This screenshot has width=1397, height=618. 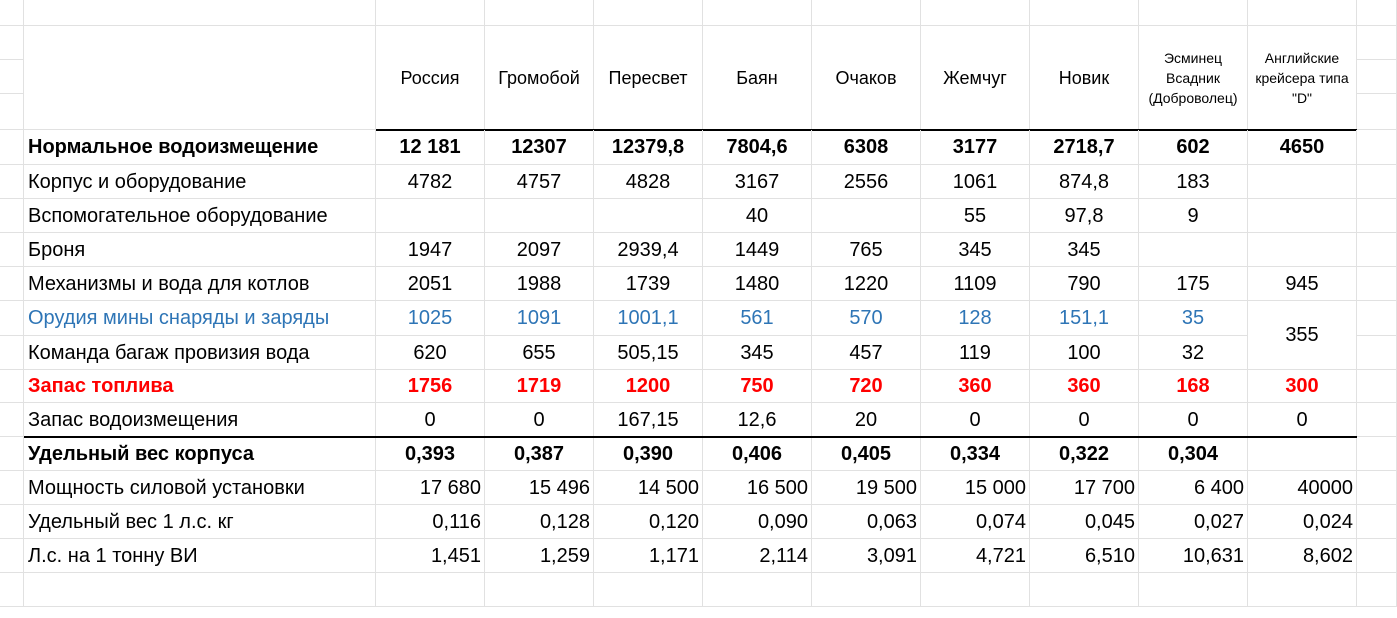 I want to click on data-cell: 2718,7, so click(x=1084, y=147).